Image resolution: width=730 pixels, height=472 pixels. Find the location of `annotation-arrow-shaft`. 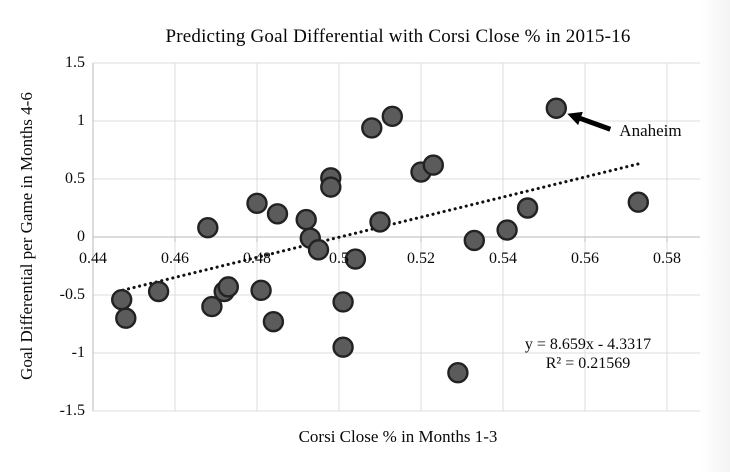

annotation-arrow-shaft is located at coordinates (594, 123).